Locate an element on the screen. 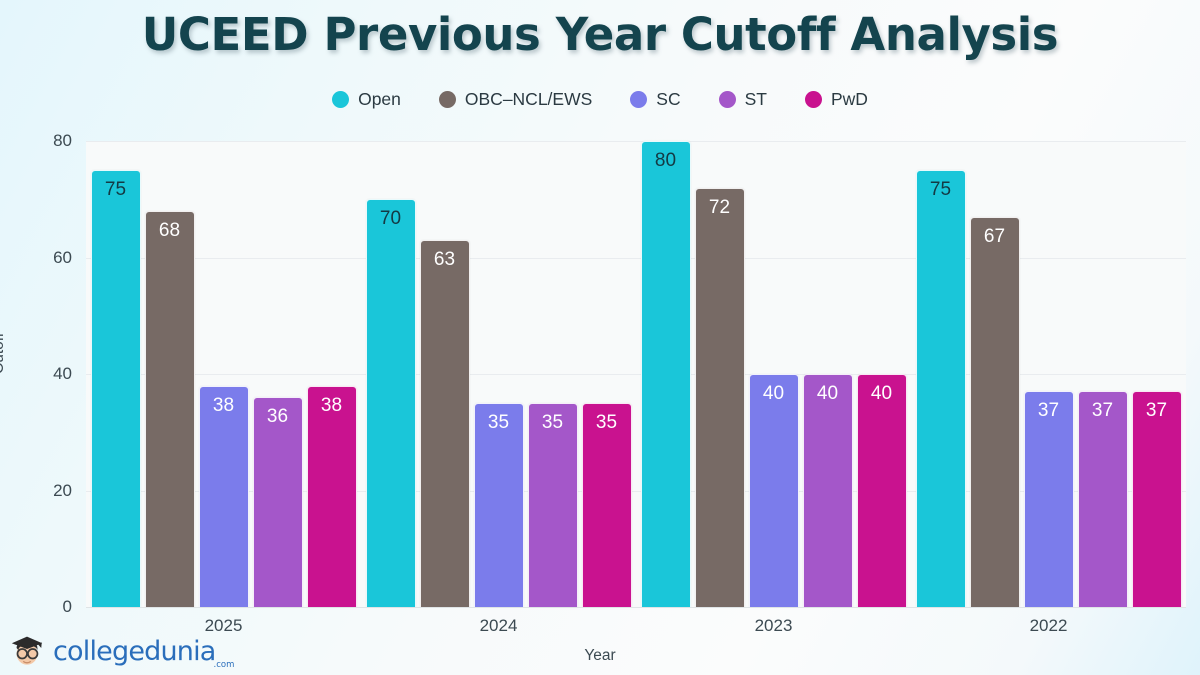 The image size is (1200, 675). bar-2025-open: 75 is located at coordinates (115, 388).